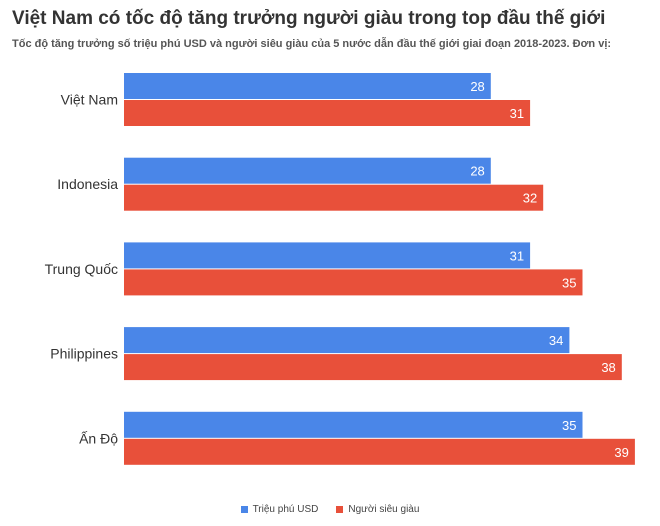 This screenshot has width=660, height=526. Describe the element at coordinates (608, 367) in the screenshot. I see `data-label-series-2-category-4: 38` at that location.